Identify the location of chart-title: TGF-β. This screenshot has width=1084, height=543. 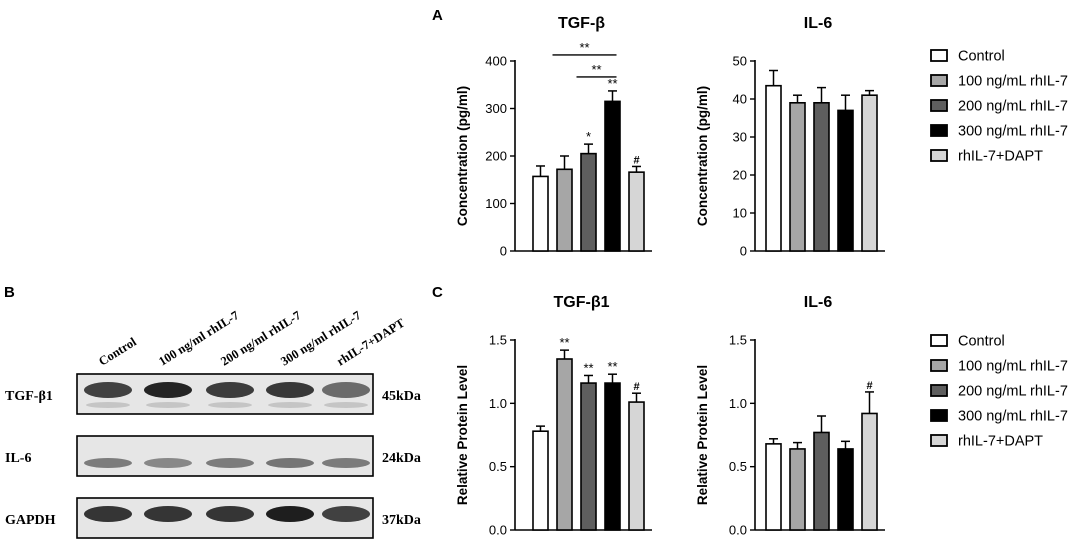
(581, 23).